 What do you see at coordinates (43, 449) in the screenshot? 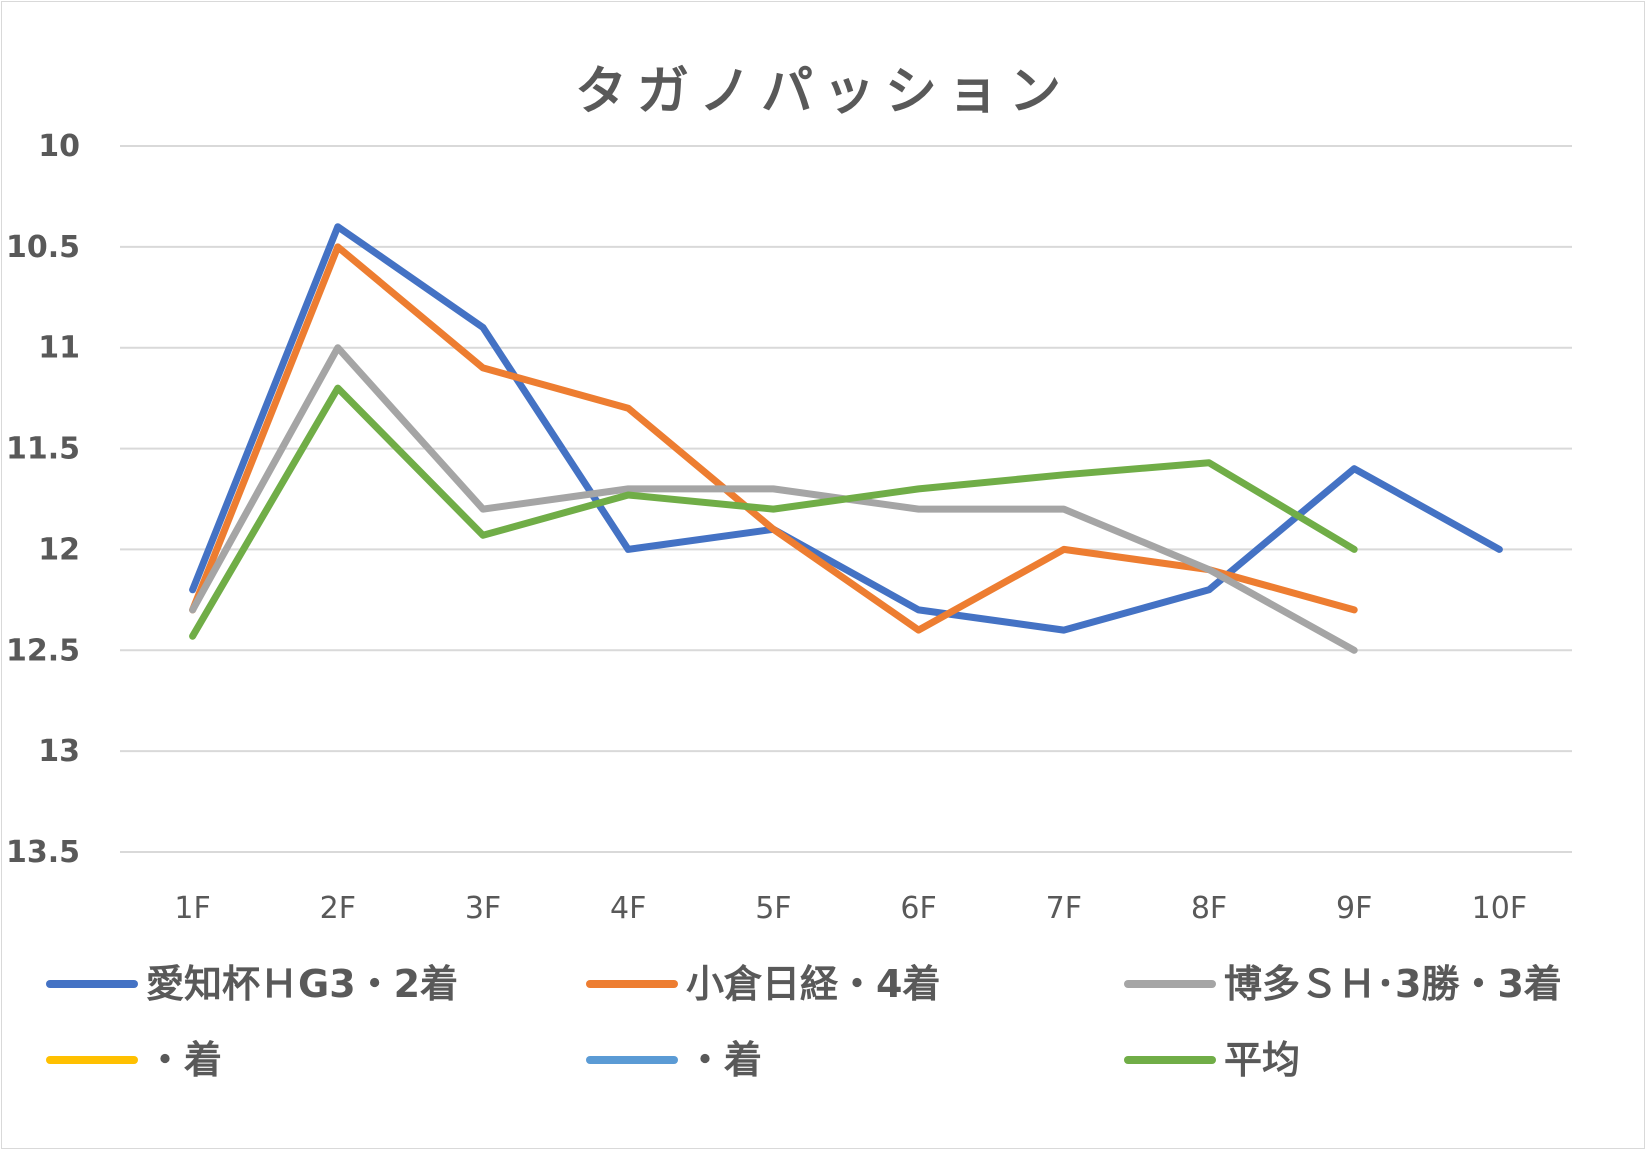
I see `y-tick-label: 11.5` at bounding box center [43, 449].